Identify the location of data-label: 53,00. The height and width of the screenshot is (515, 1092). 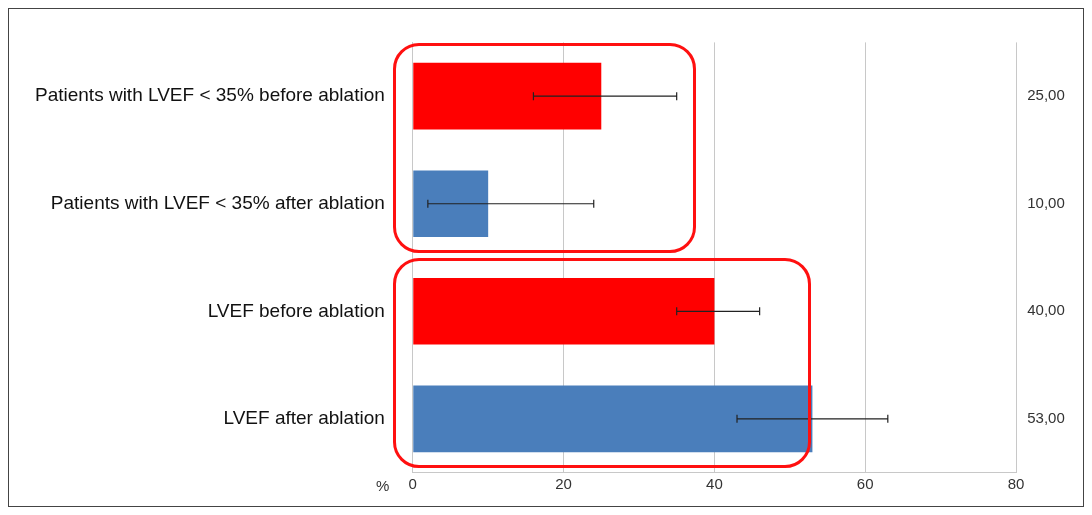
(1046, 417).